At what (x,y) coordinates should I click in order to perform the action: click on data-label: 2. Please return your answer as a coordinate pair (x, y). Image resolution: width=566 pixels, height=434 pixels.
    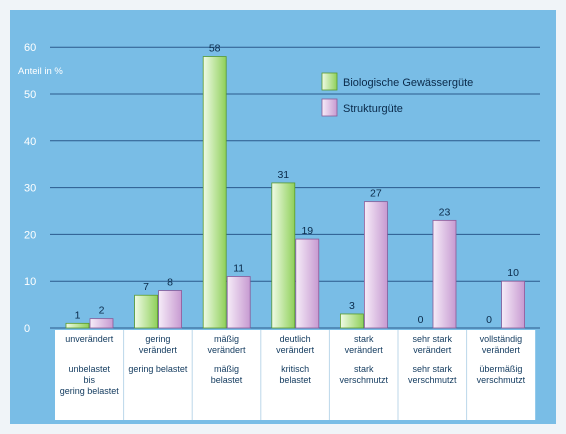
    Looking at the image, I should click on (102, 311).